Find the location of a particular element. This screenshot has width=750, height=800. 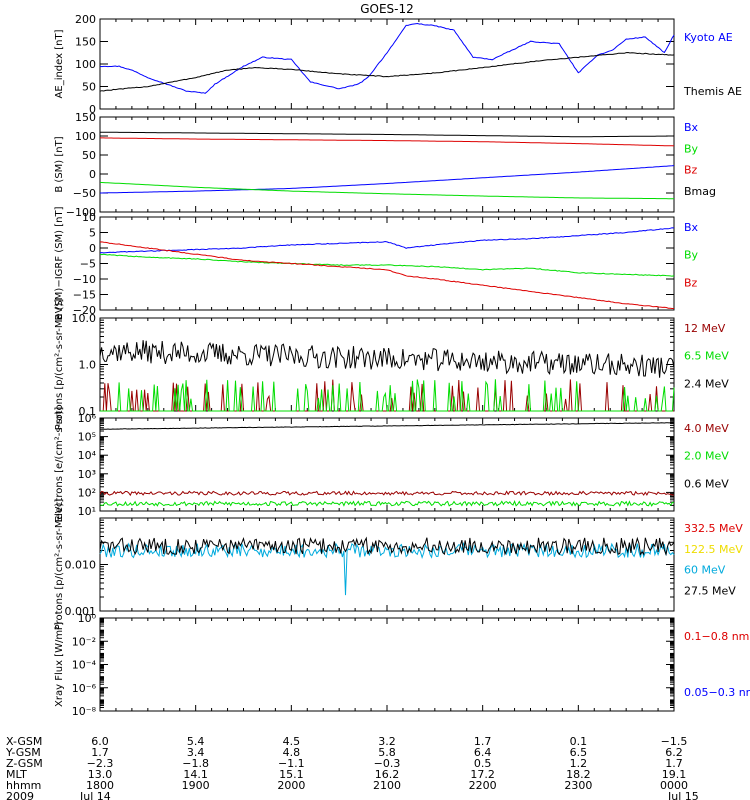

legend-label: 2.4 MeV is located at coordinates (706, 383).